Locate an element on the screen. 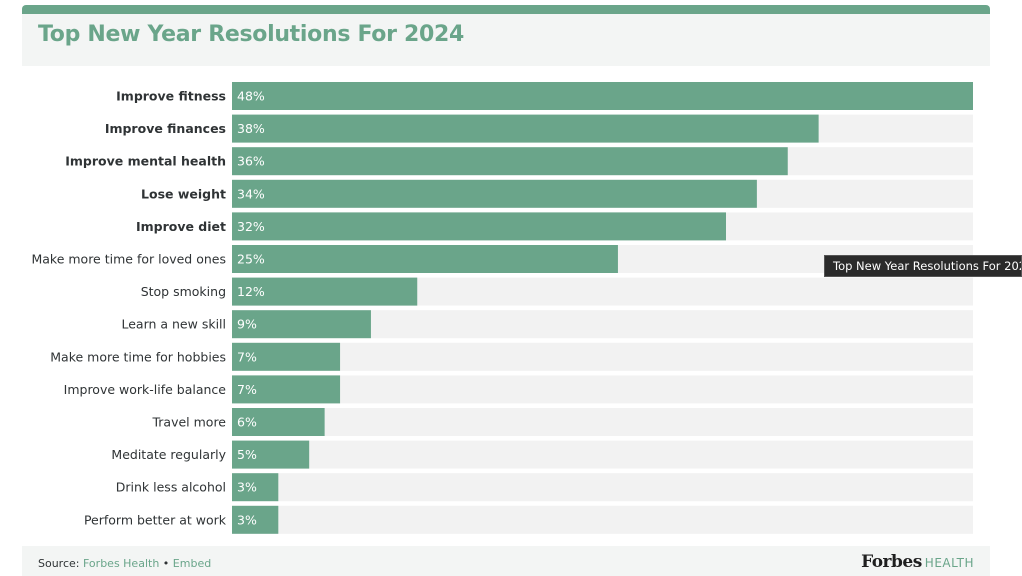  chart-tooltip: Top New Year Resolutions For 2024 is located at coordinates (923, 266).